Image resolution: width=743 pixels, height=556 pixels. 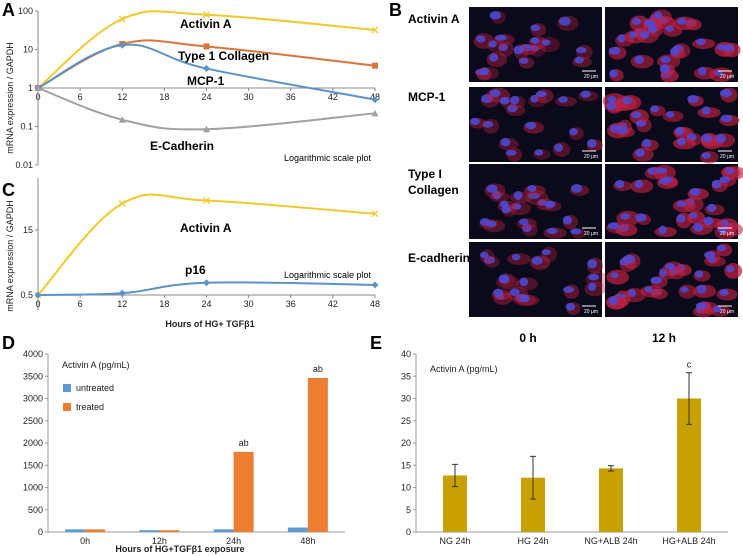 I want to click on y-axis-label: mRNA expression / GAPDH, so click(x=10, y=98).